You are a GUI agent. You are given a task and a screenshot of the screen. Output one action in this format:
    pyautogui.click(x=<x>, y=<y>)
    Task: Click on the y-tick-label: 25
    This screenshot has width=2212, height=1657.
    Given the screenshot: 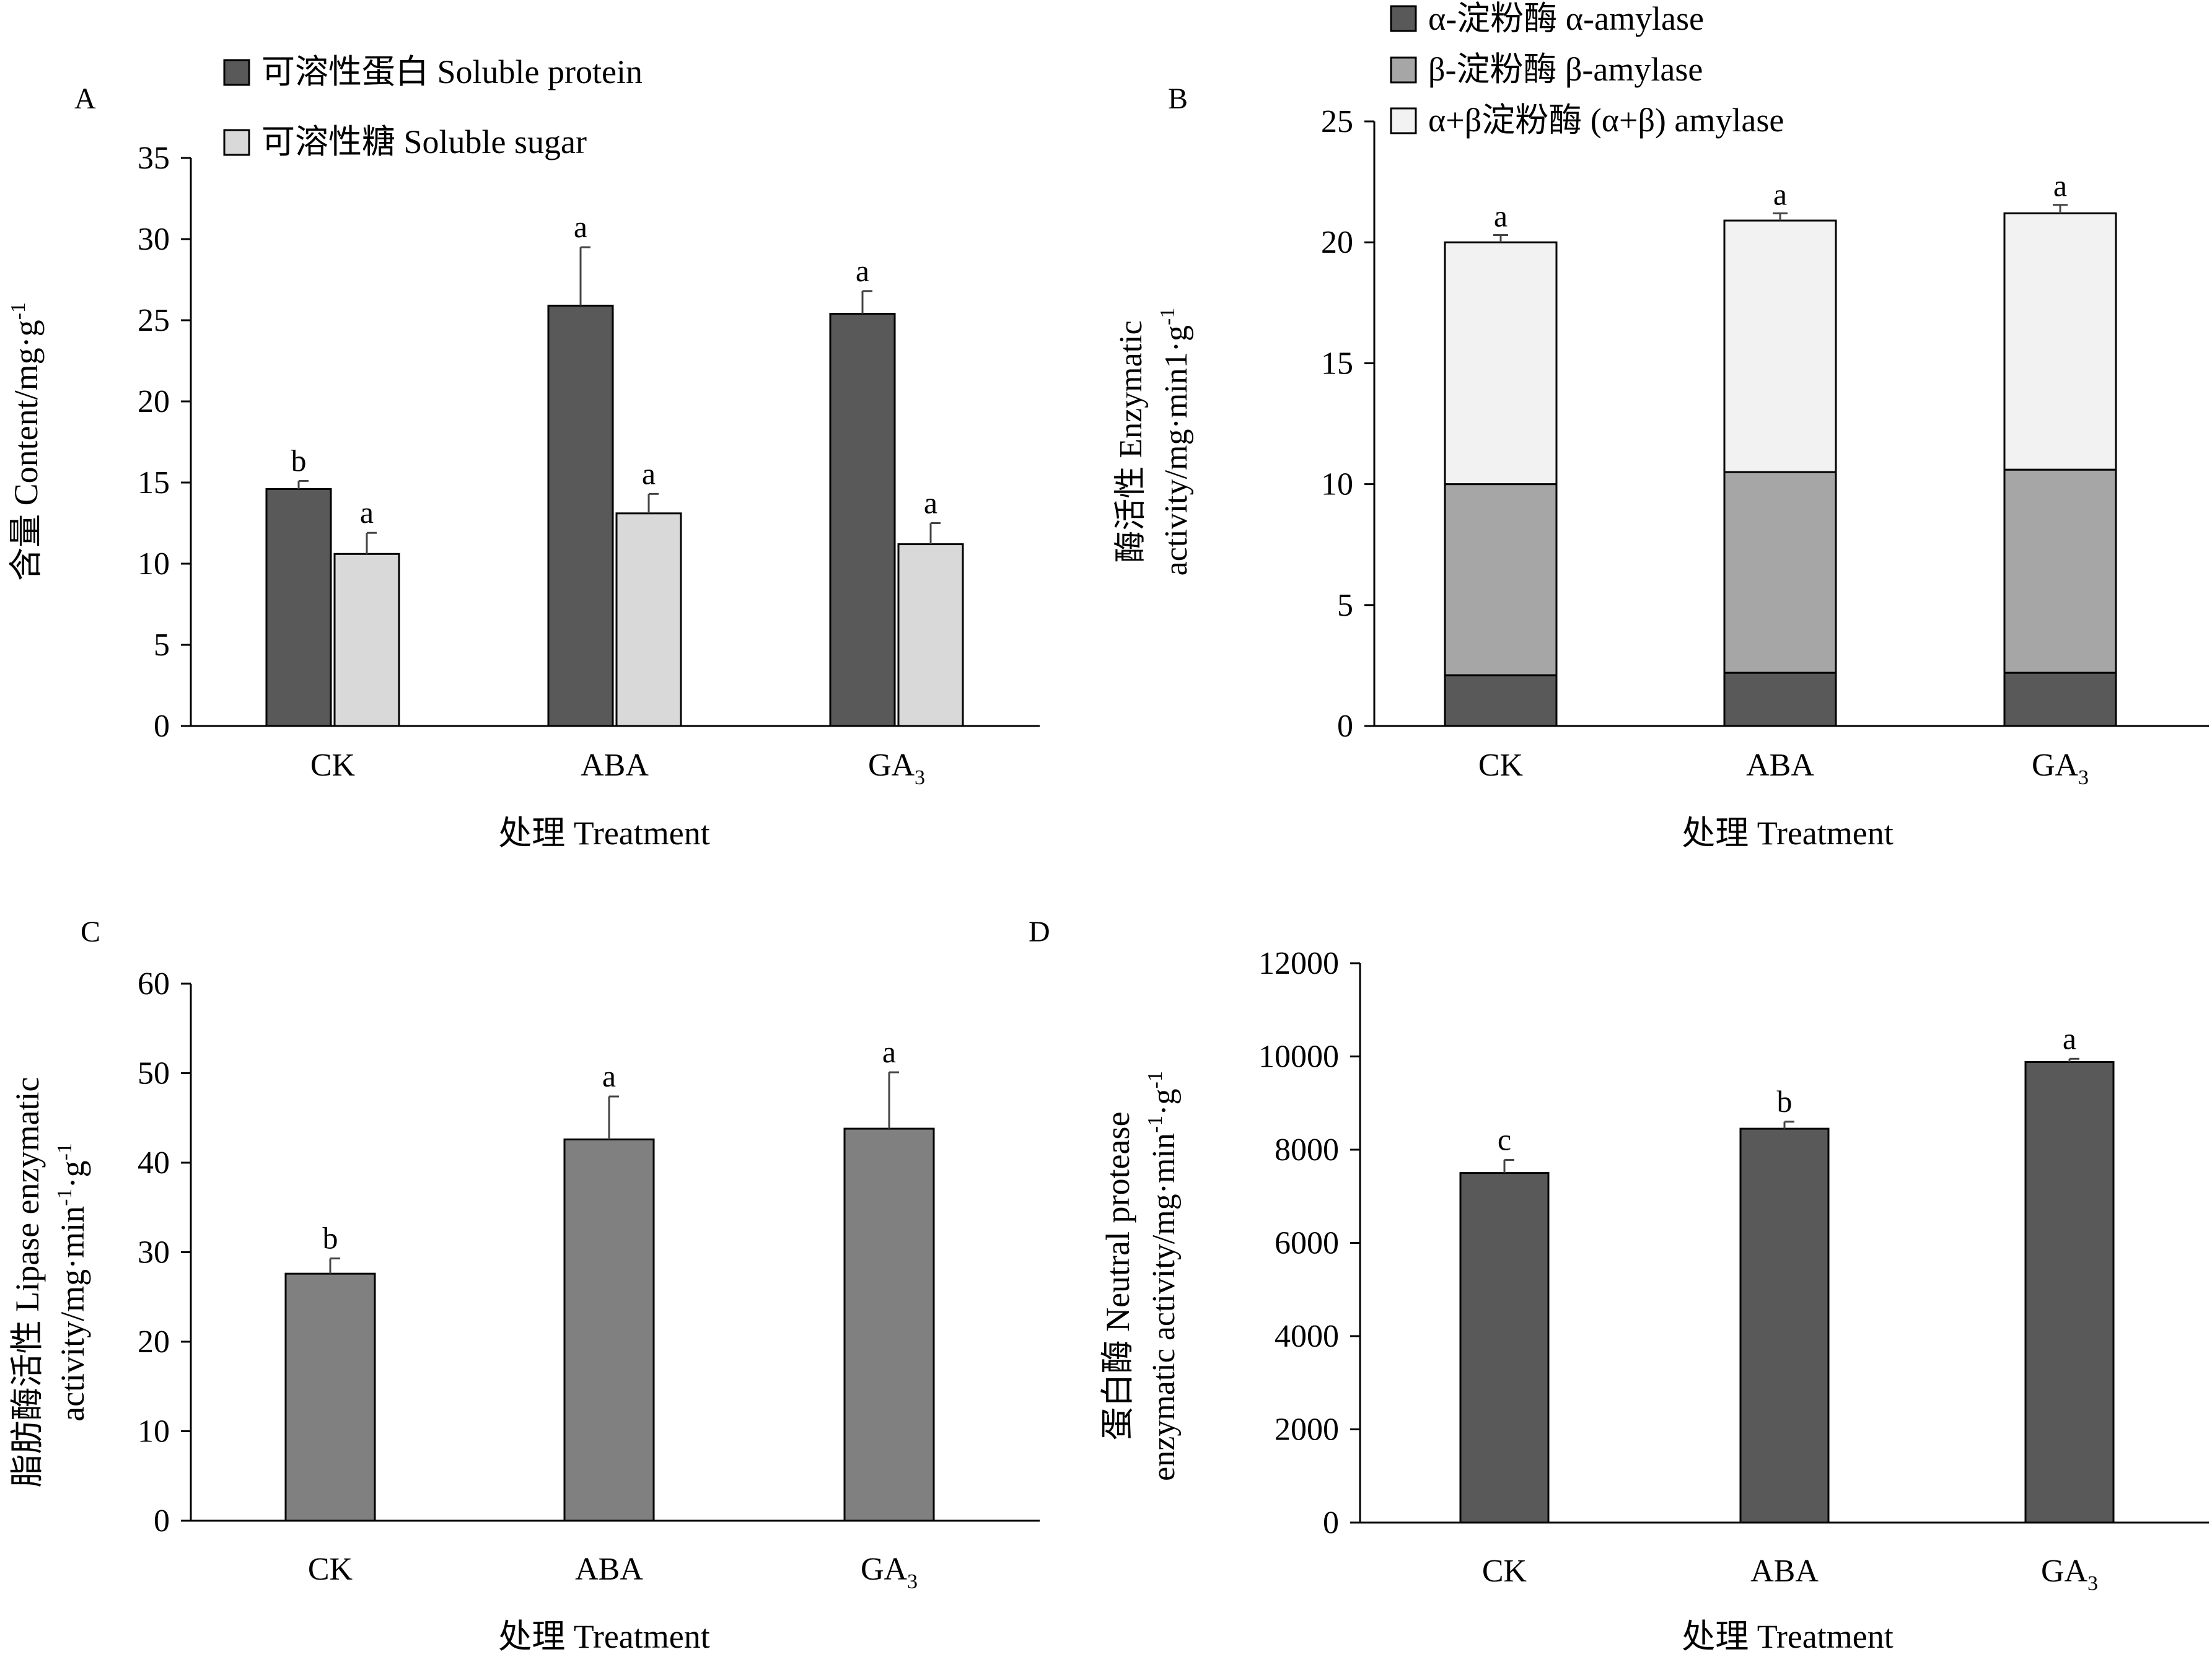 What is the action you would take?
    pyautogui.click(x=154, y=320)
    